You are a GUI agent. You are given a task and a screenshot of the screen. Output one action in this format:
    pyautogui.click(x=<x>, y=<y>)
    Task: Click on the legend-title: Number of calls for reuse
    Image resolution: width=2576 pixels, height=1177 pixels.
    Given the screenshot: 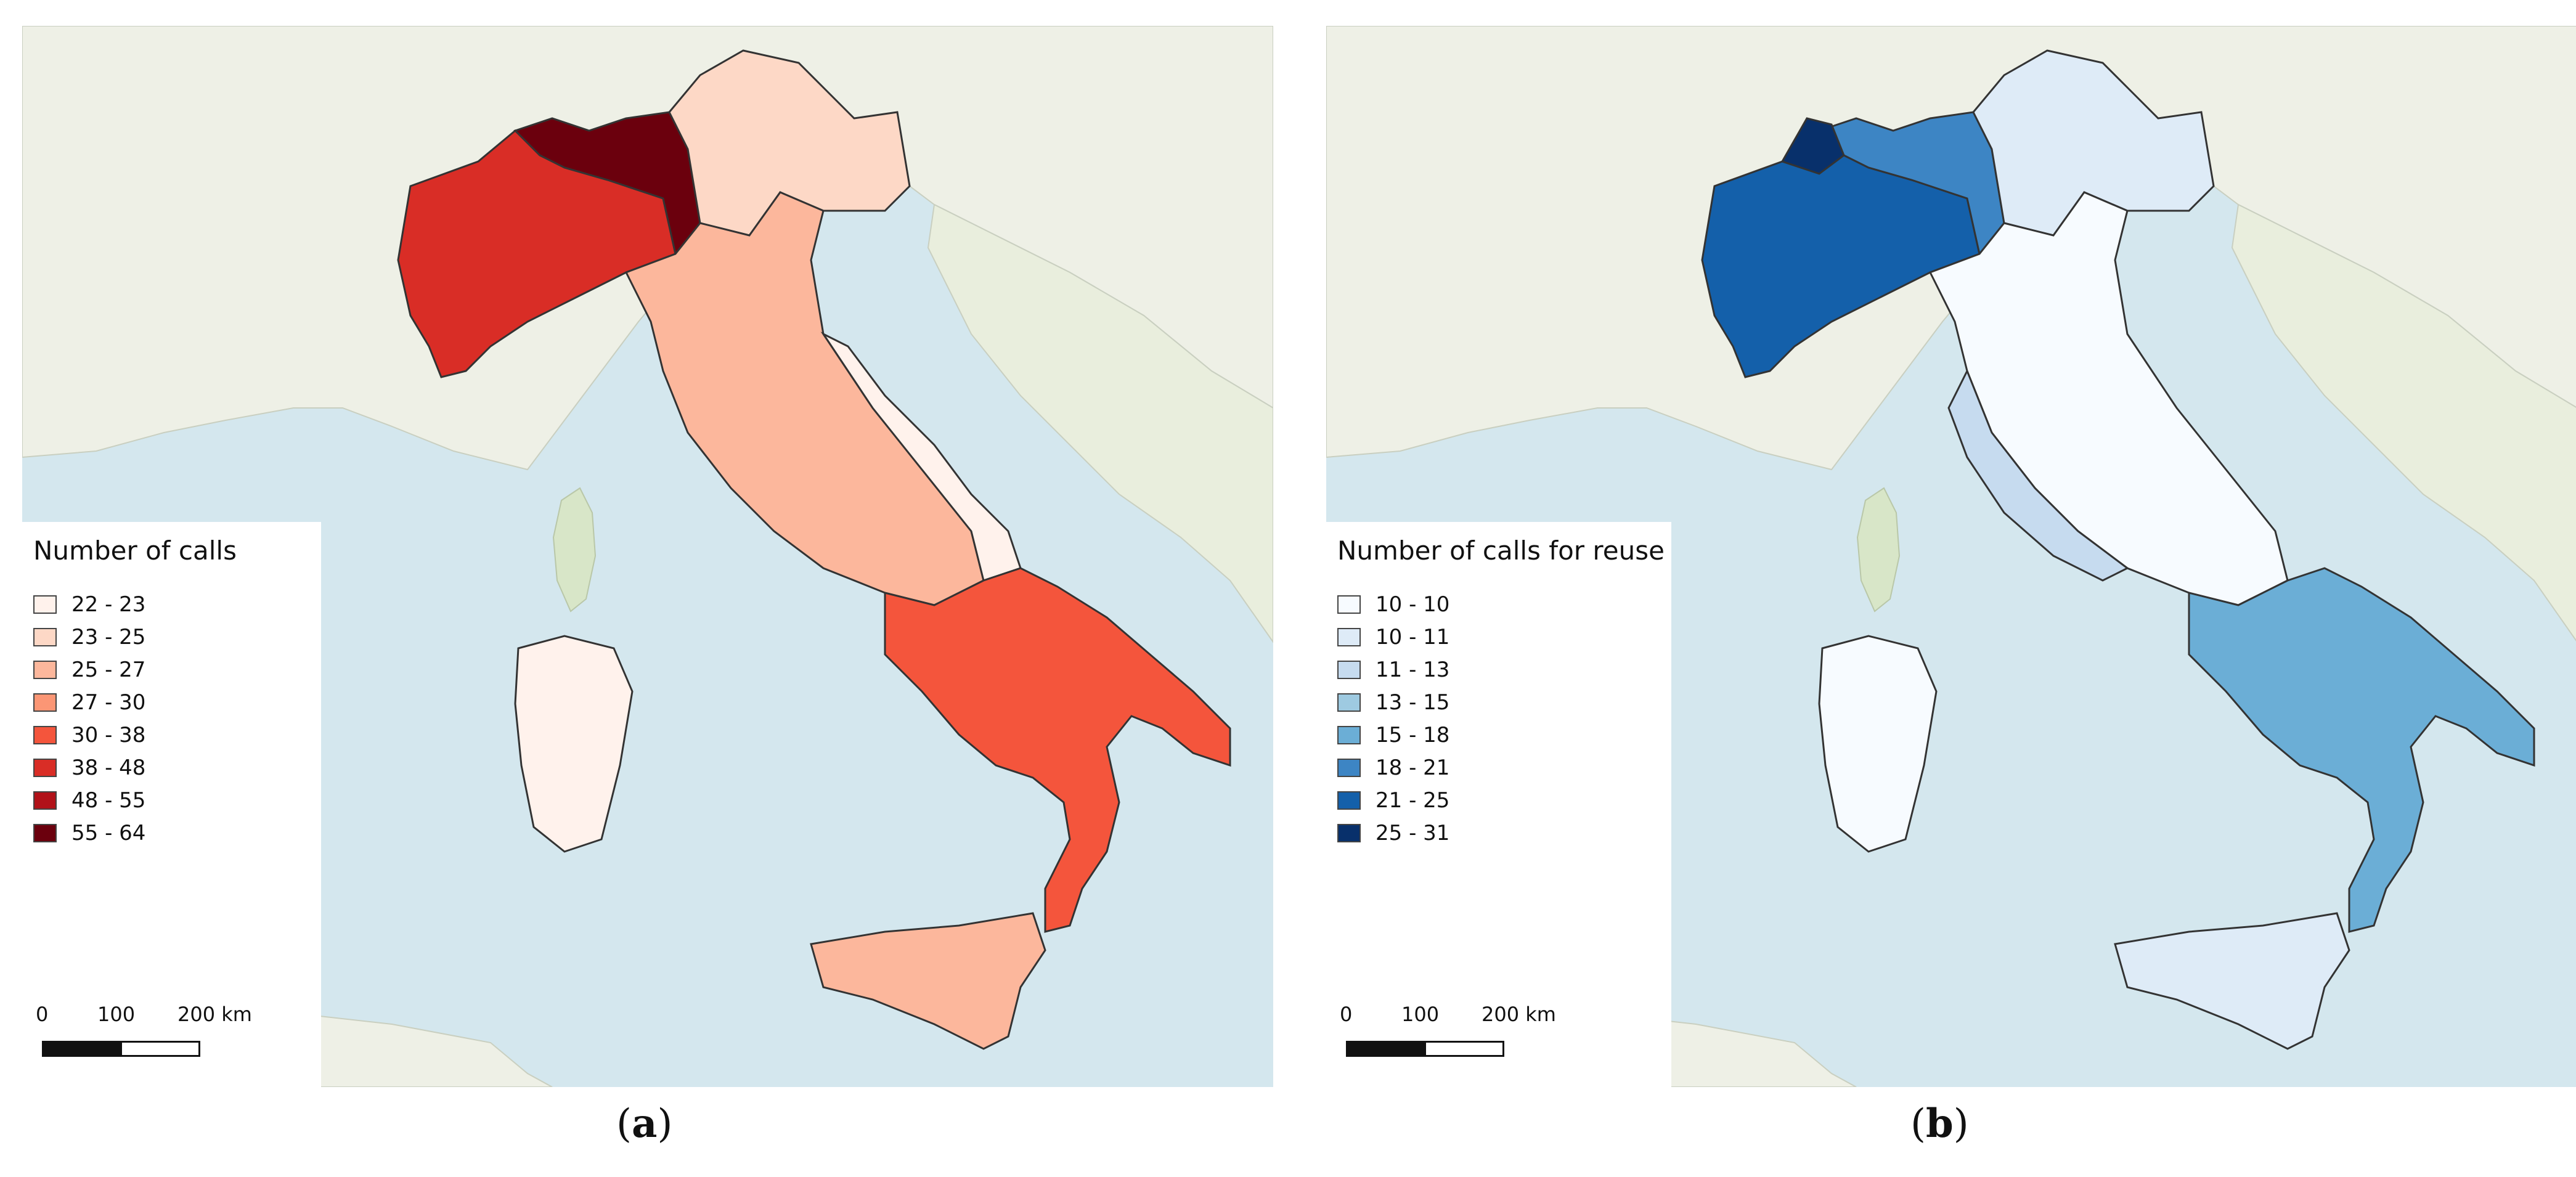 What is the action you would take?
    pyautogui.click(x=1501, y=551)
    